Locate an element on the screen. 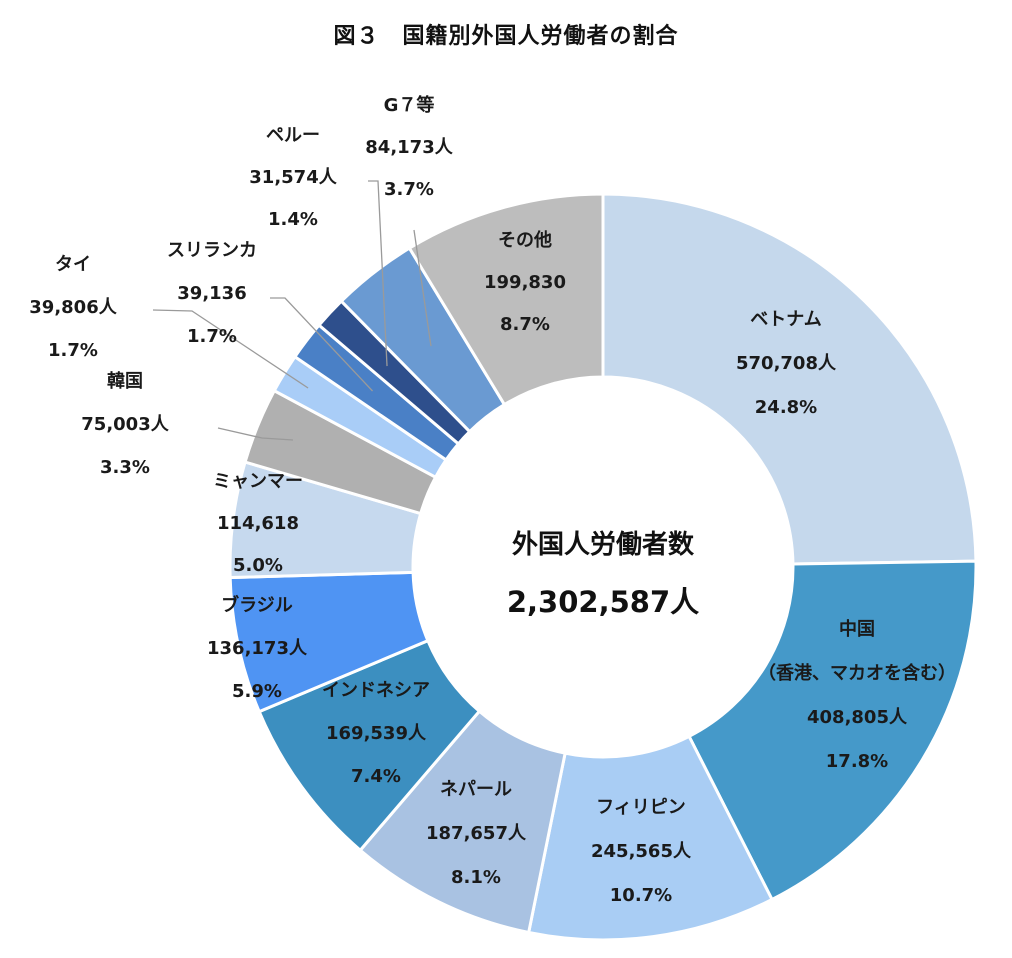  label-china-subname: （香港、マカオを含む） is located at coordinates (857, 673).